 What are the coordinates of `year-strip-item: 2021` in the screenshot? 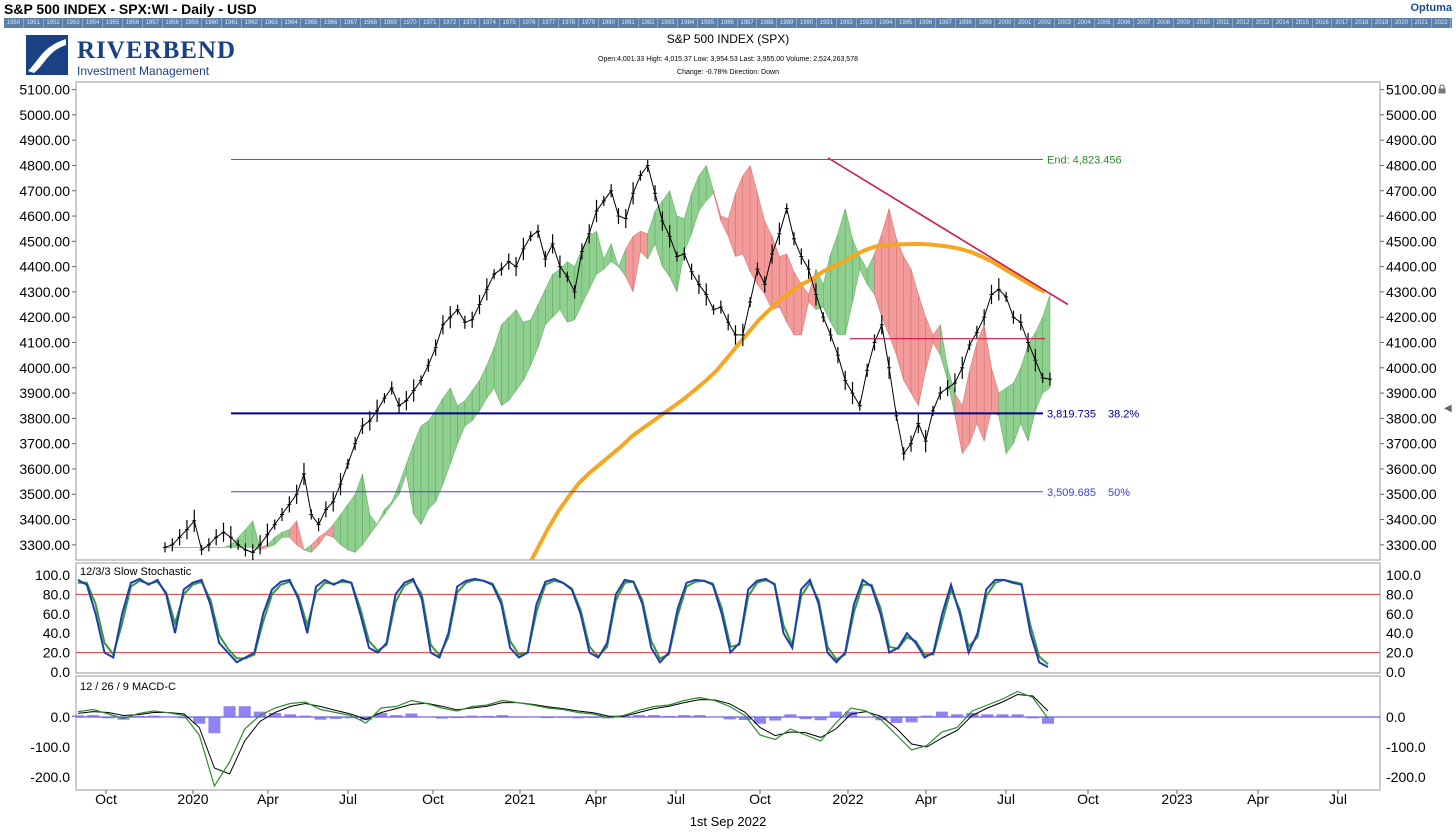 It's located at (1422, 23).